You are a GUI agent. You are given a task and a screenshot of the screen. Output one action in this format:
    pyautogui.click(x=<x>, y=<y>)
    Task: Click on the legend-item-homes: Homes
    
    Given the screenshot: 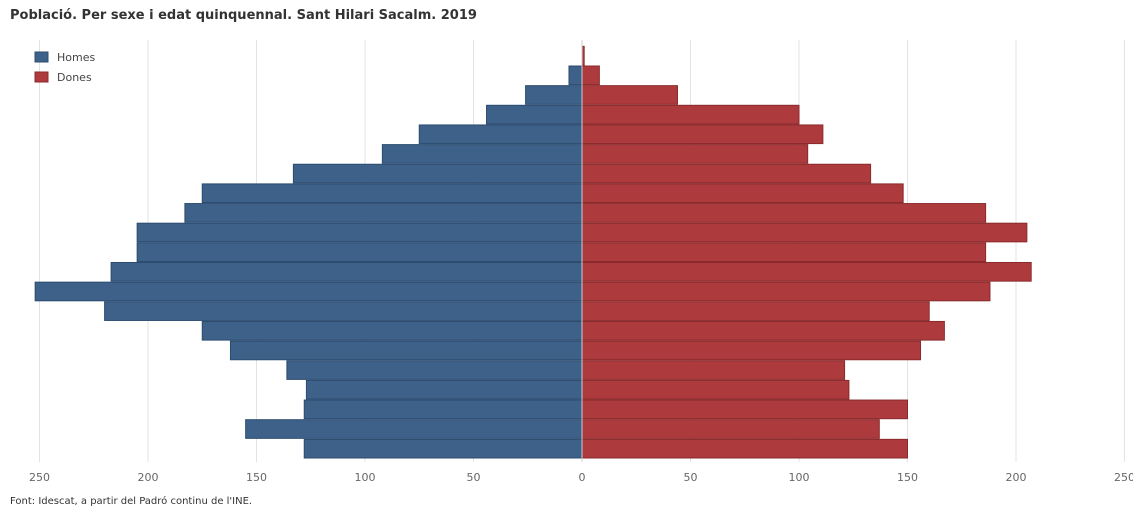 What is the action you would take?
    pyautogui.click(x=64, y=57)
    